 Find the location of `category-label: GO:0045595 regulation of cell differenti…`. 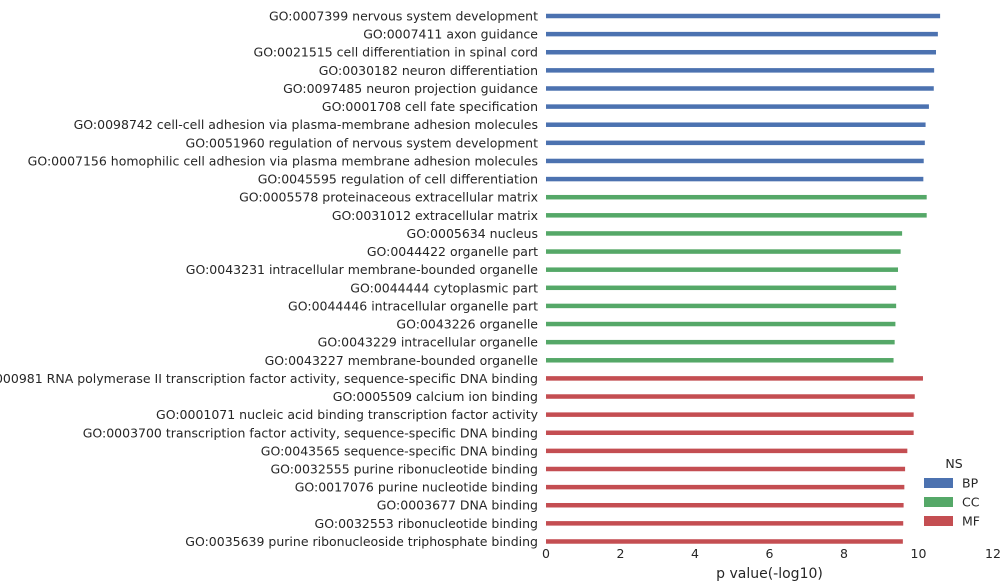

category-label: GO:0045595 regulation of cell differenti… is located at coordinates (398, 179).